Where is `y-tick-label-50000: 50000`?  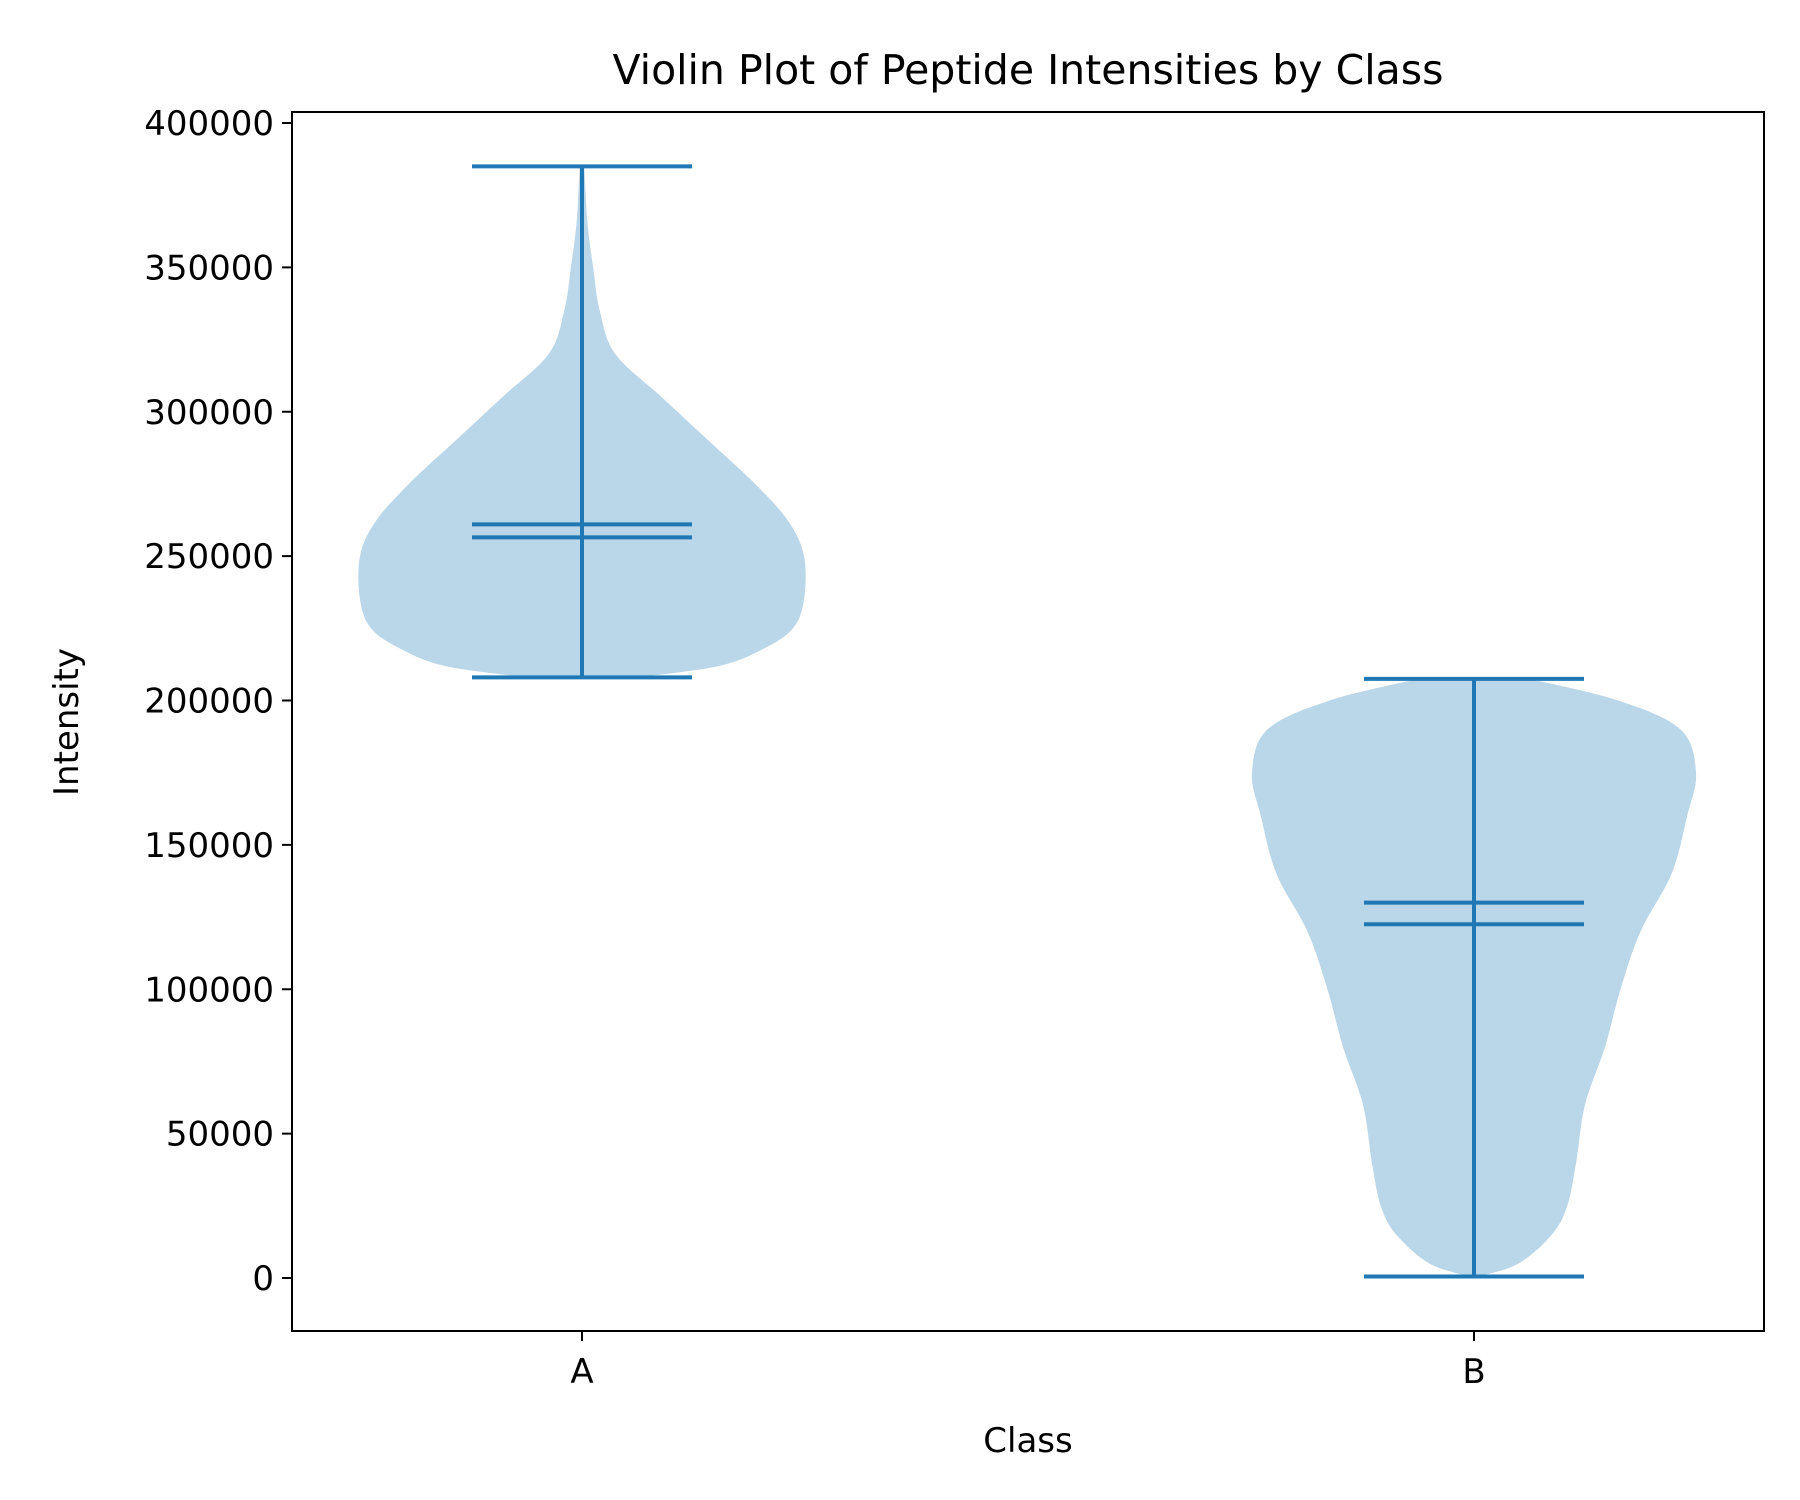
y-tick-label-50000: 50000 is located at coordinates (220, 1135).